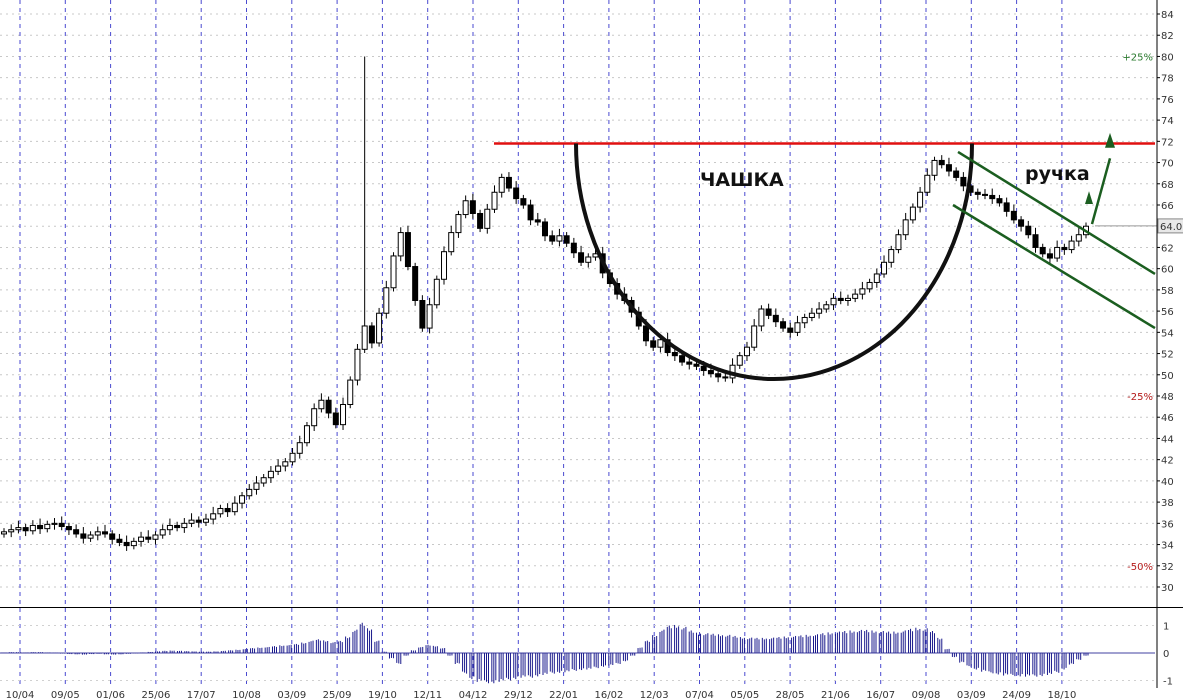 The height and width of the screenshot is (699, 1183). Describe the element at coordinates (1167, 461) in the screenshot. I see `price-tick-label: 42` at that location.